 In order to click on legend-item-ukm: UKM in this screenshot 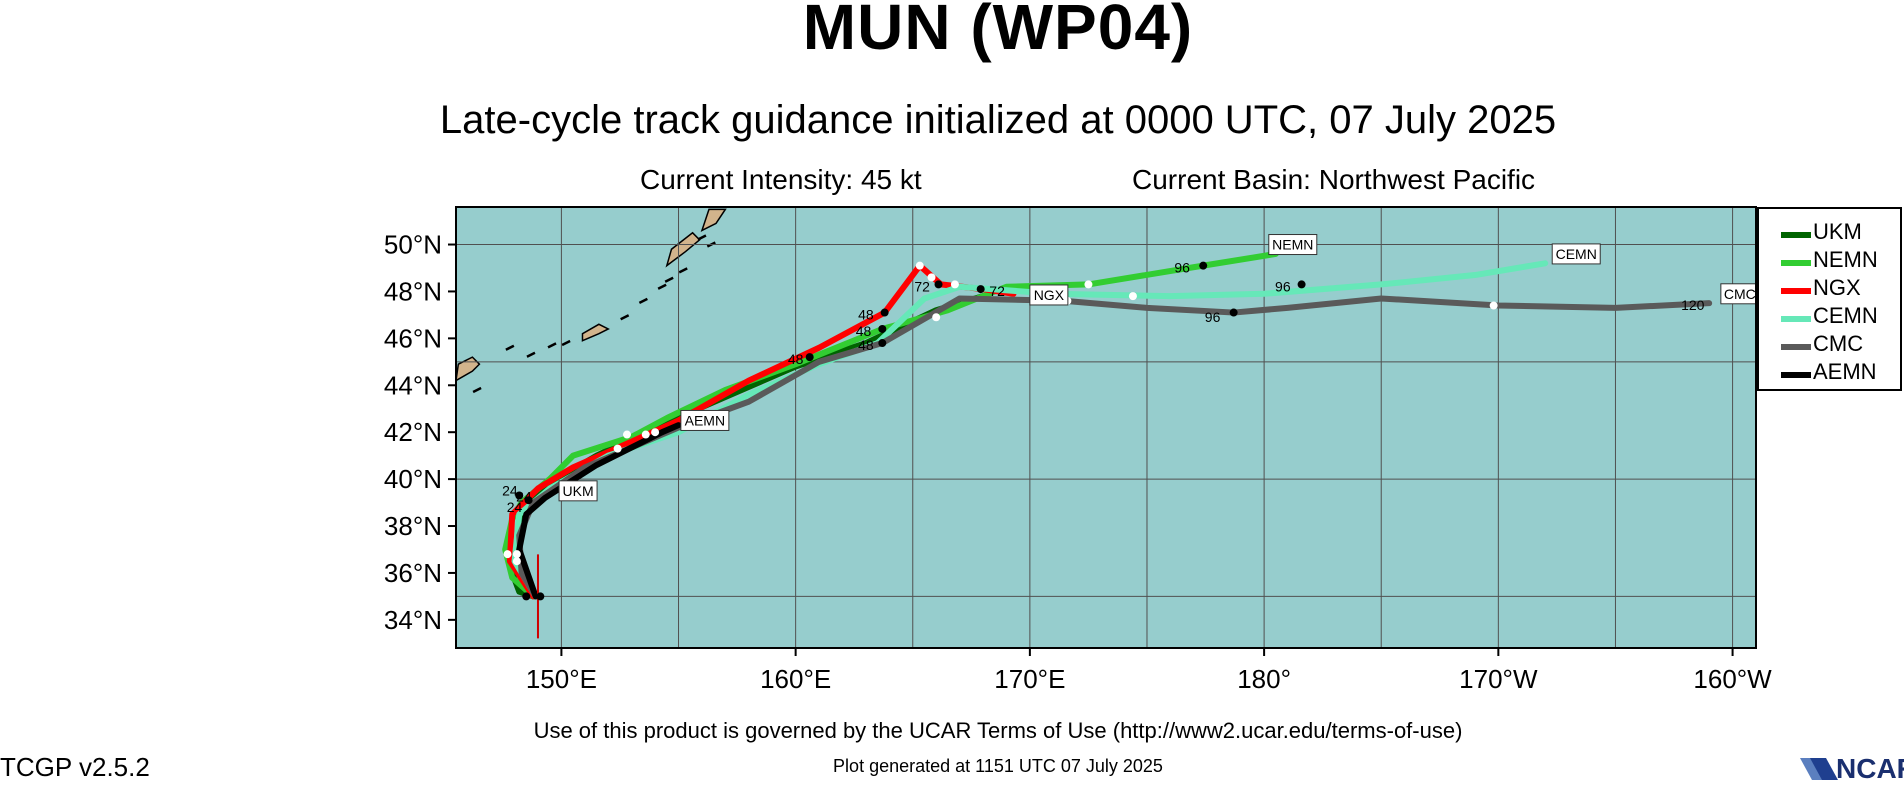, I will do `click(1830, 233)`.